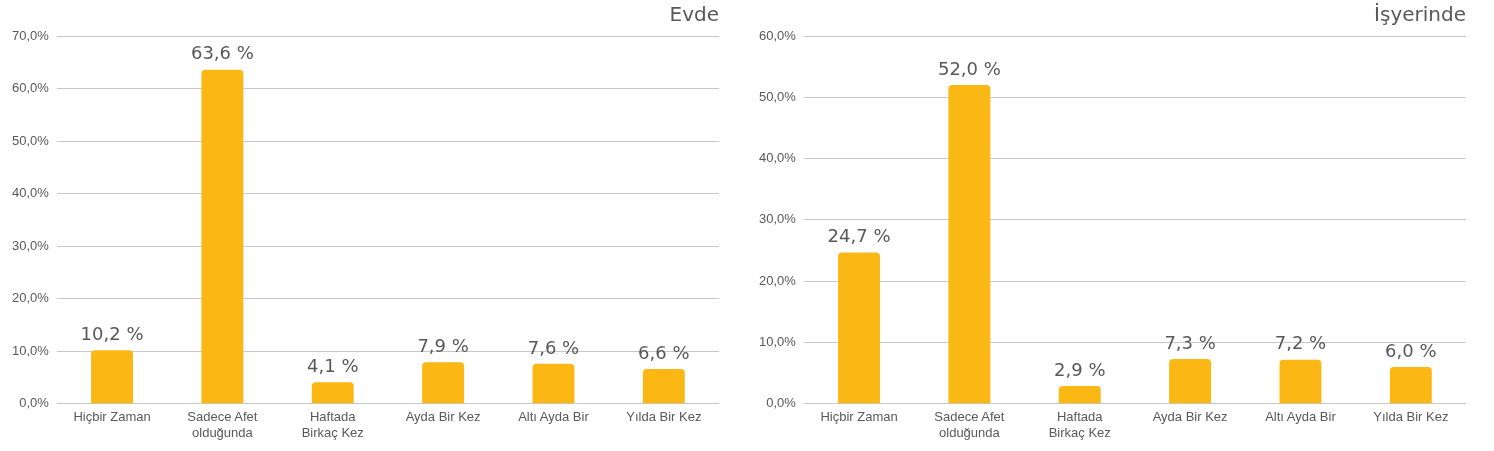 This screenshot has height=451, width=1494. Describe the element at coordinates (694, 14) in the screenshot. I see `chart-title: Evde` at that location.